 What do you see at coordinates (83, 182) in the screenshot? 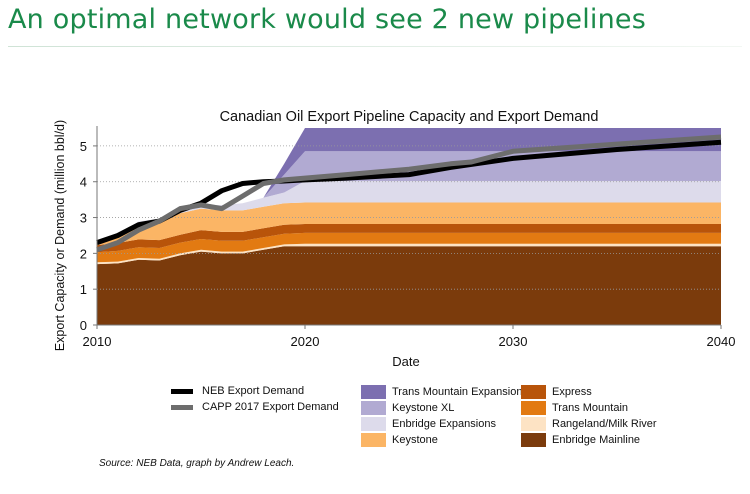
I see `y-tick-label: 4` at bounding box center [83, 182].